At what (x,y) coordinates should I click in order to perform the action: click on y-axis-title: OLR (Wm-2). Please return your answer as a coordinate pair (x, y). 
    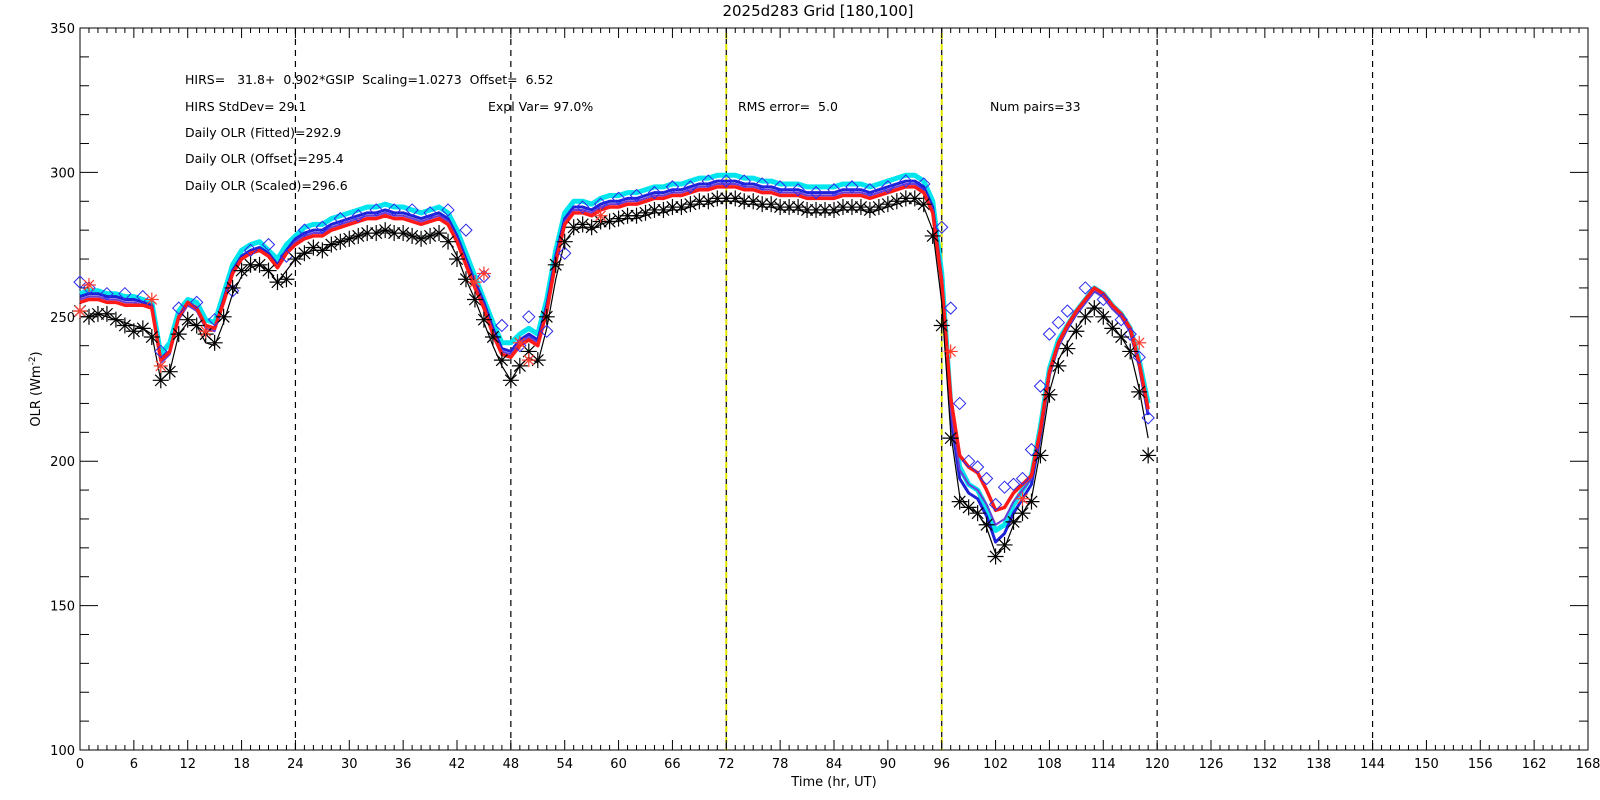
    Looking at the image, I should click on (36, 388).